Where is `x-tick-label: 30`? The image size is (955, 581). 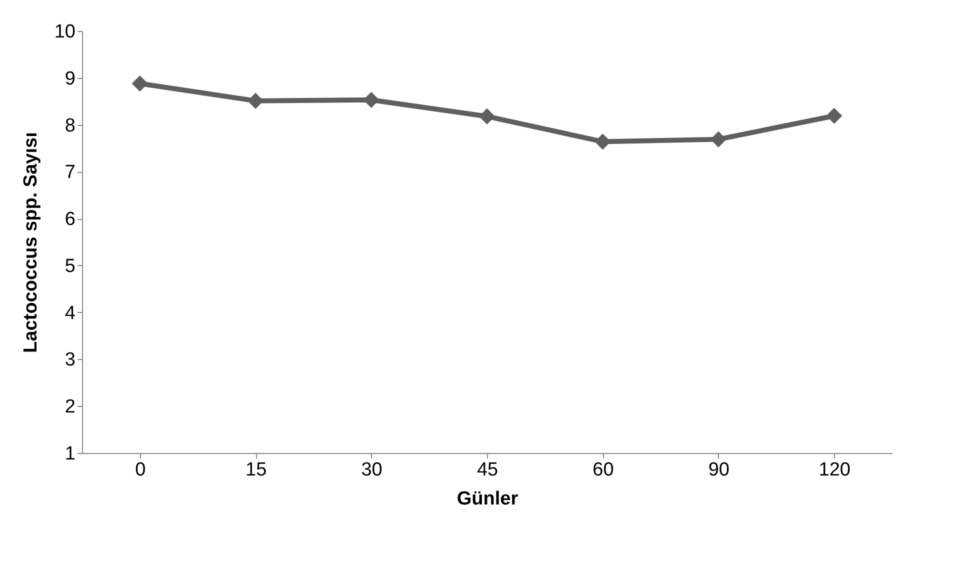 x-tick-label: 30 is located at coordinates (371, 470).